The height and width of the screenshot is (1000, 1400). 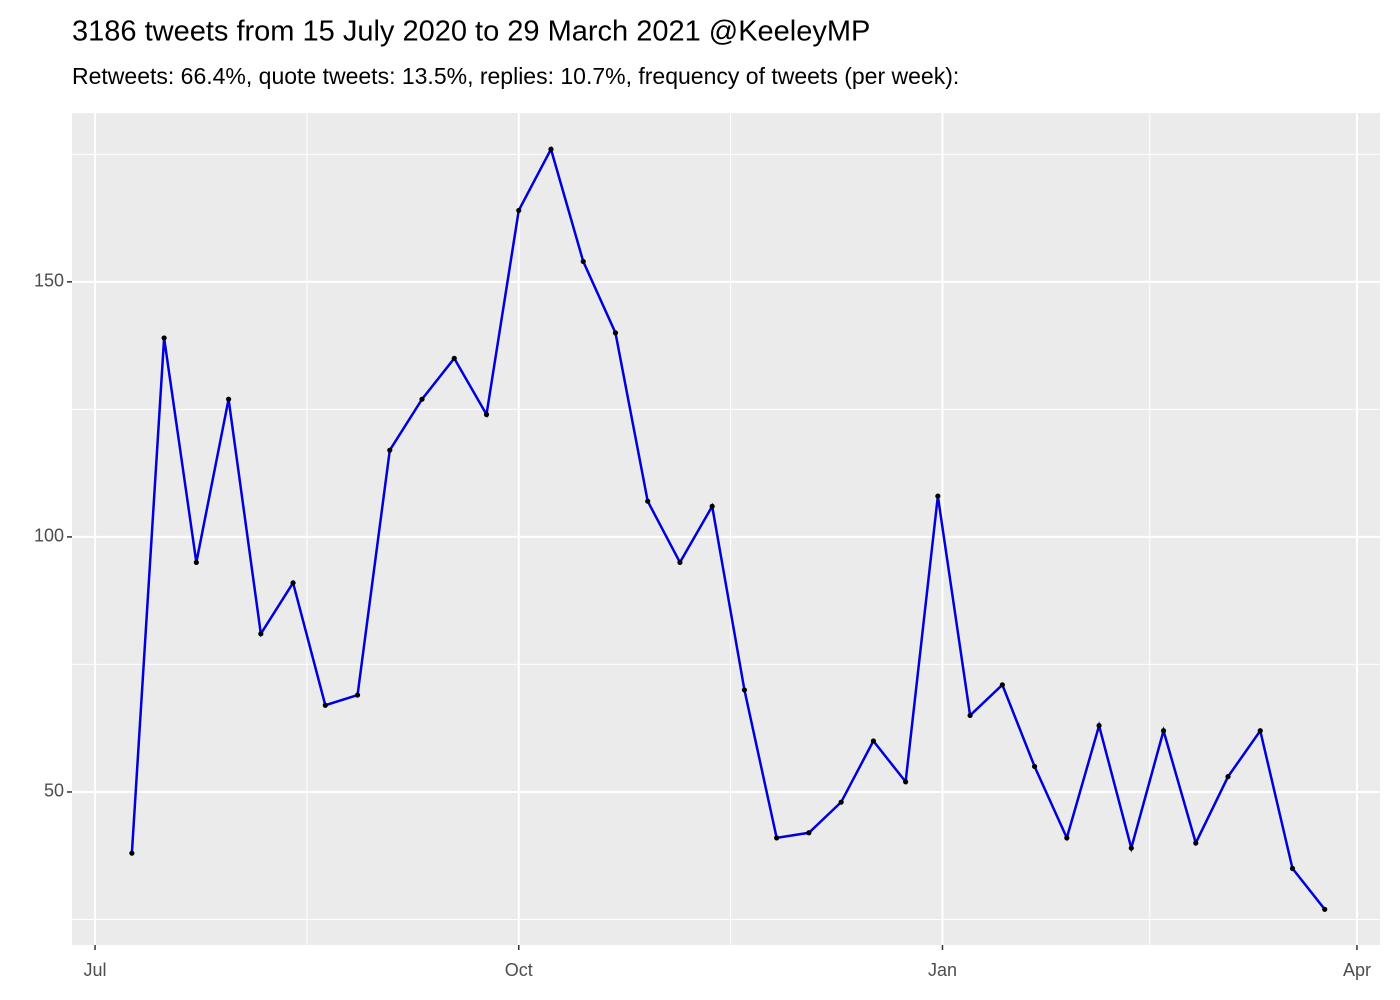 What do you see at coordinates (49, 536) in the screenshot?
I see `y-tick-label: 100` at bounding box center [49, 536].